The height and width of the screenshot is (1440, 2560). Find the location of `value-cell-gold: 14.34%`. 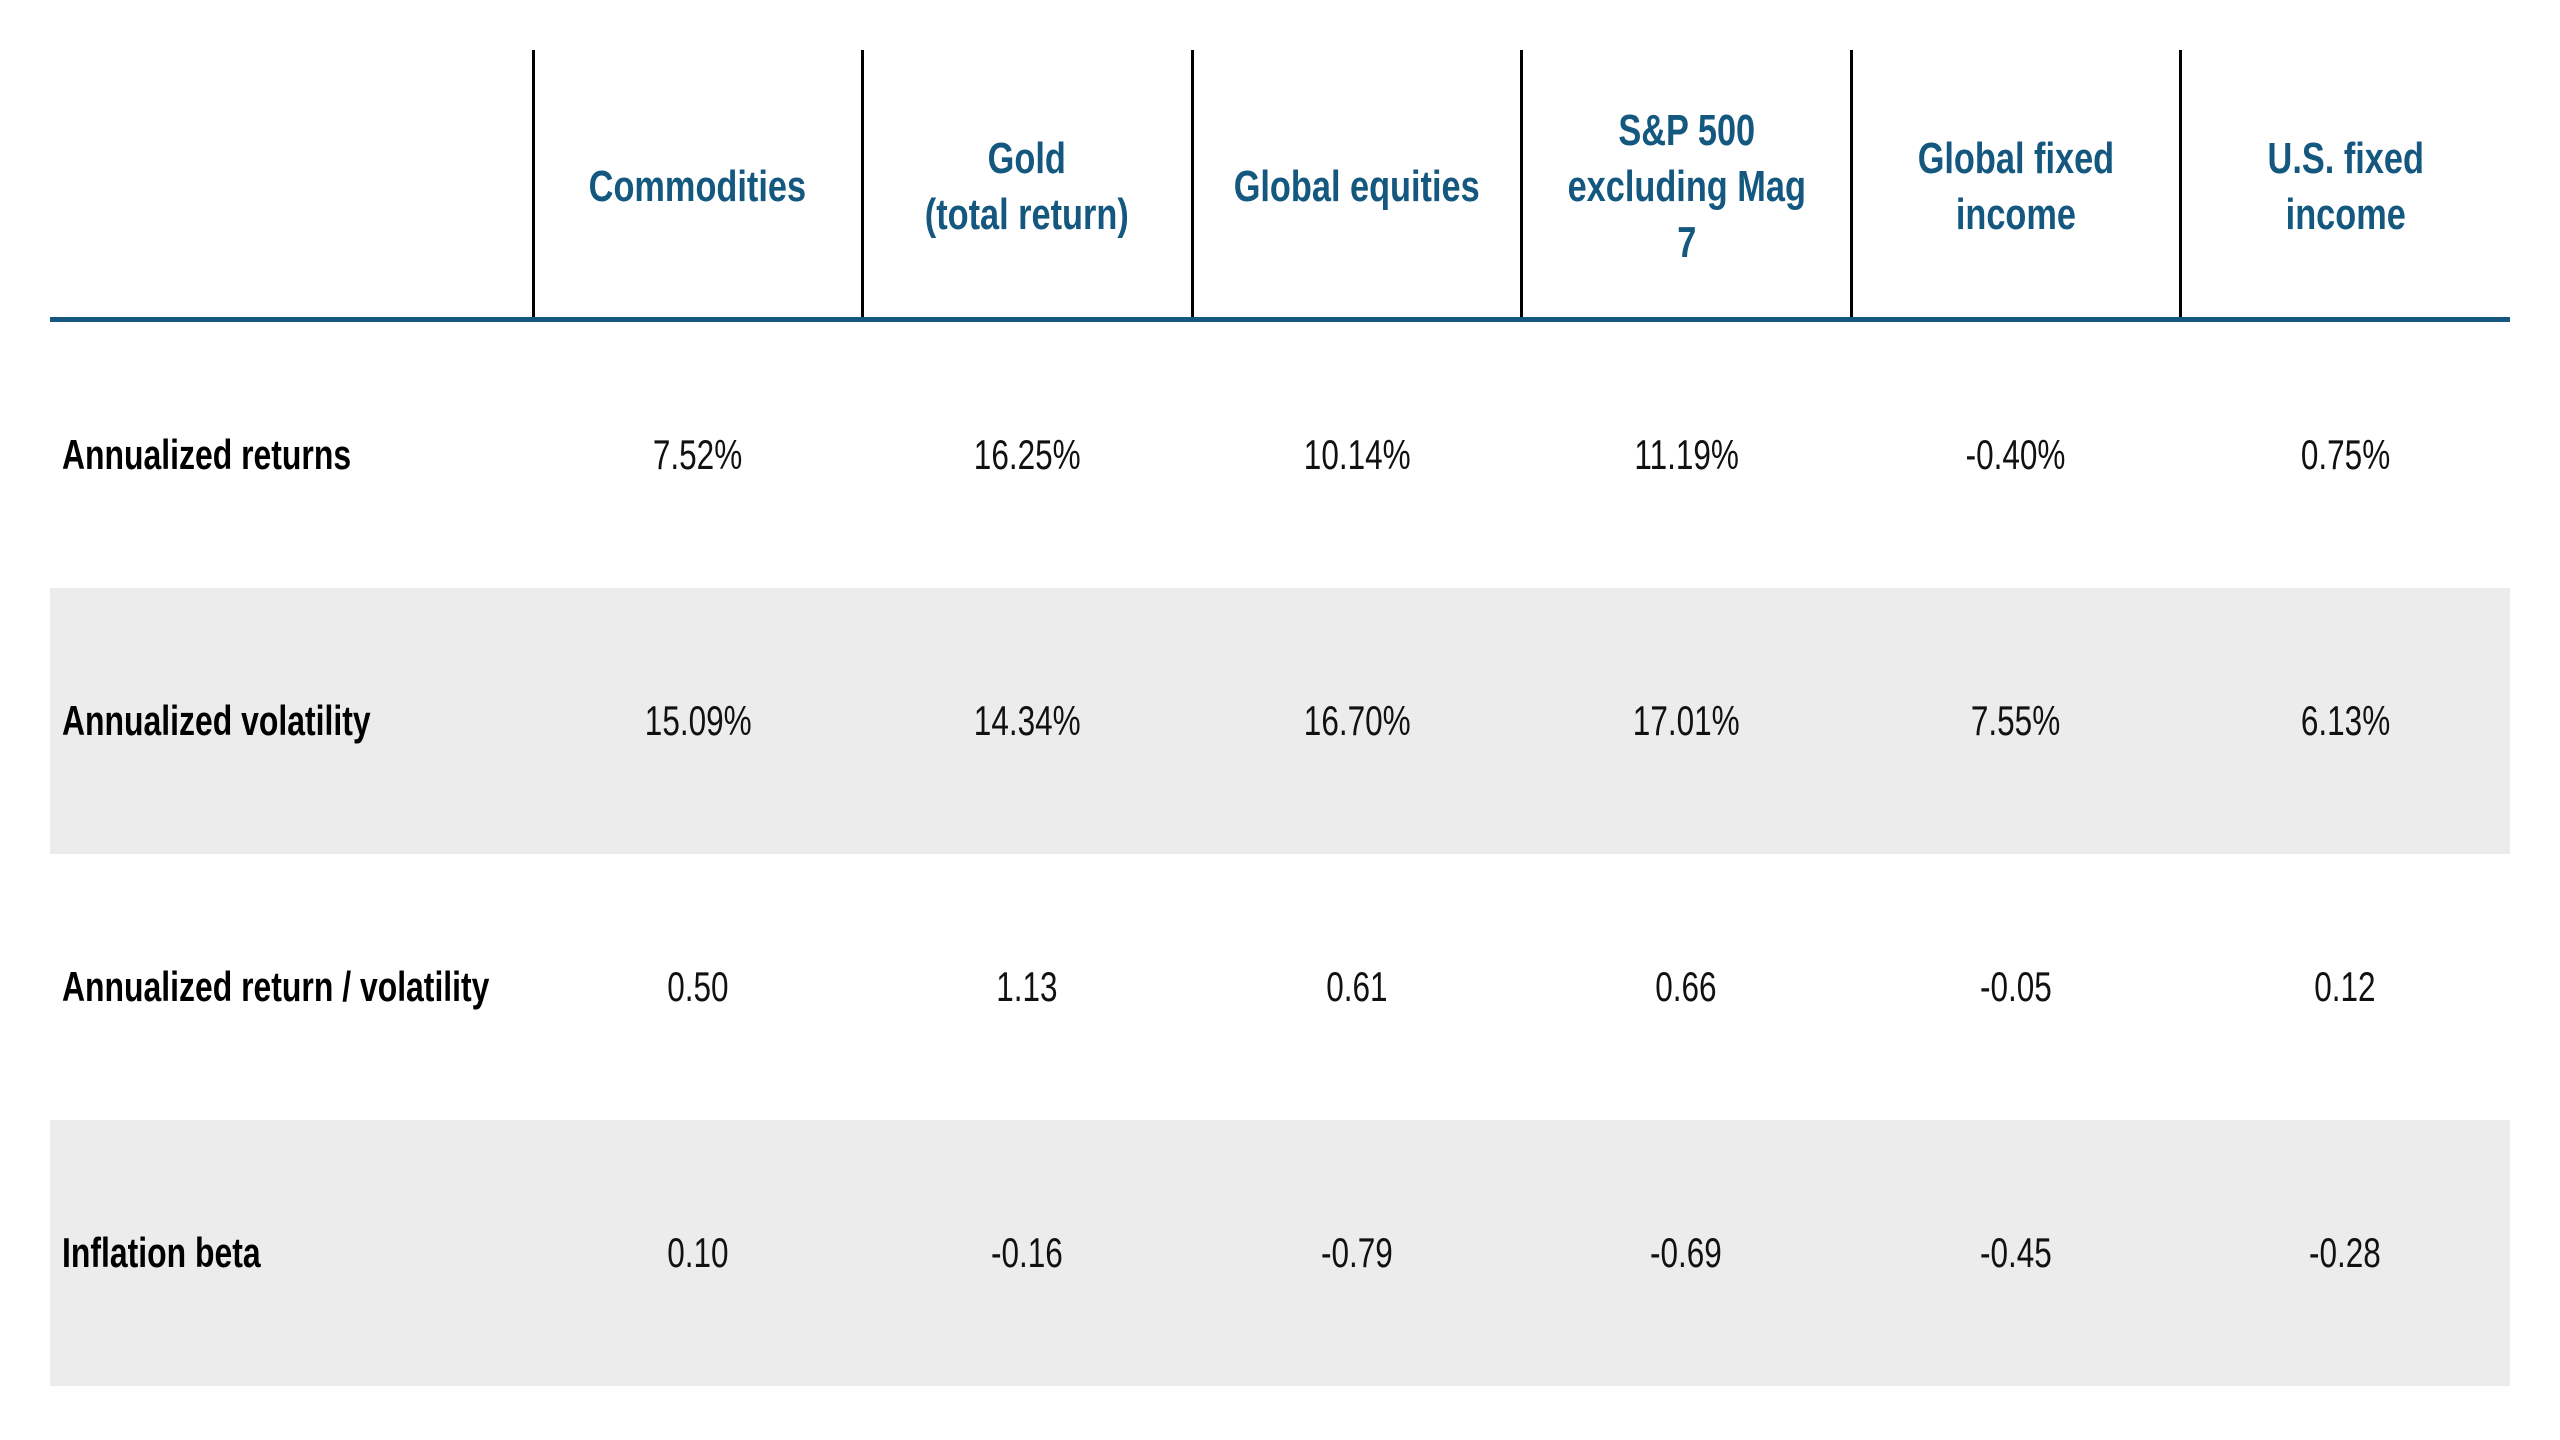

value-cell-gold: 14.34% is located at coordinates (1028, 721).